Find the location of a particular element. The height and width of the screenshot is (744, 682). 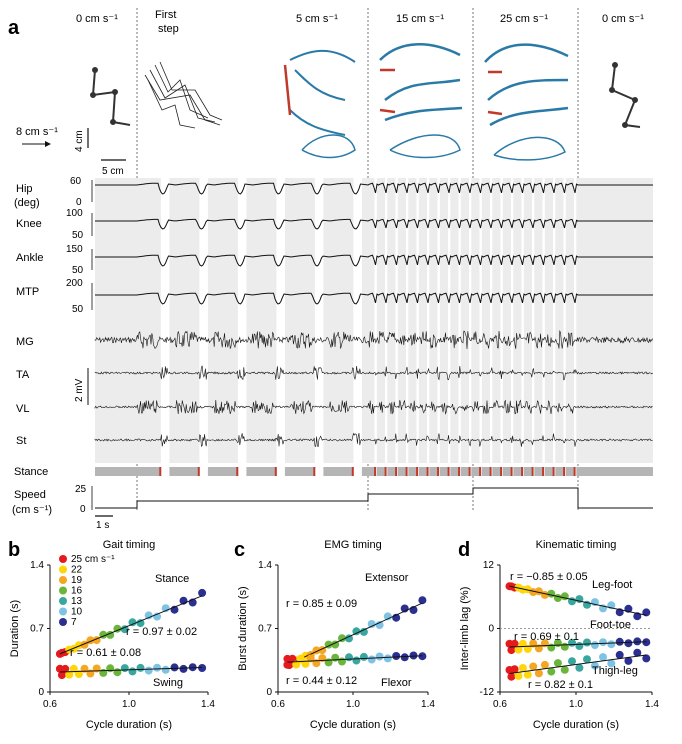

emg-trace-ta is located at coordinates (373, 373).